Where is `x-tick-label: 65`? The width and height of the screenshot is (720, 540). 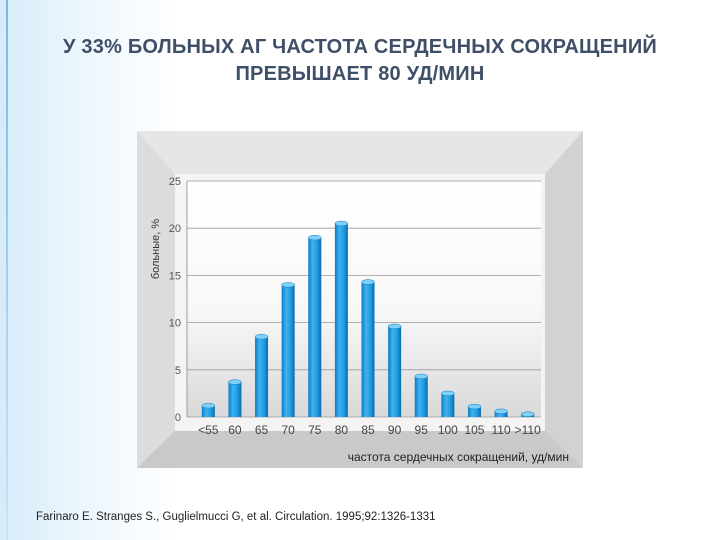
x-tick-label: 65 is located at coordinates (262, 430).